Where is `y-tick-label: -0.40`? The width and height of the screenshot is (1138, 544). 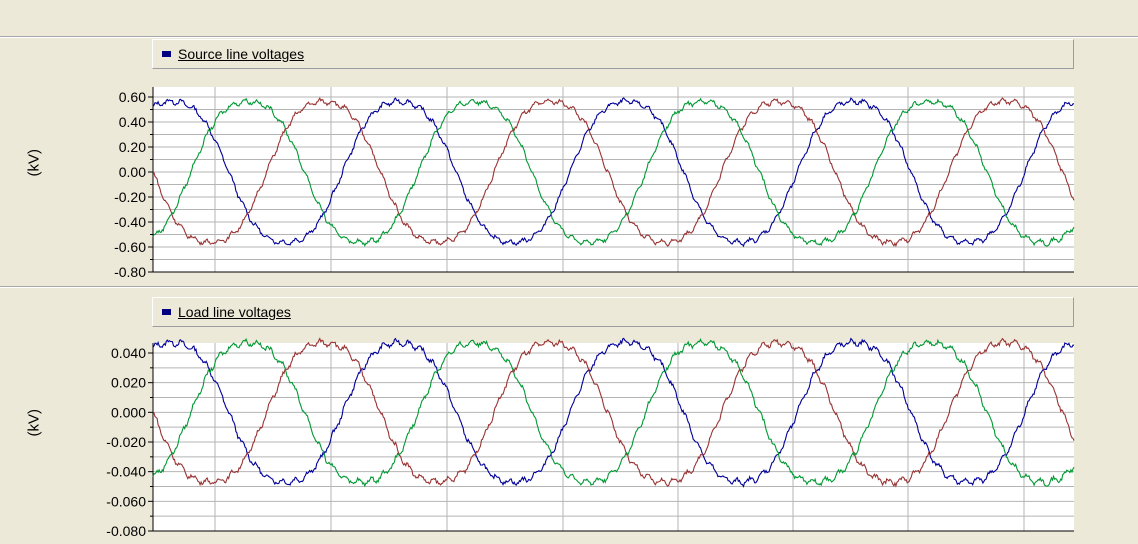 y-tick-label: -0.40 is located at coordinates (130, 222).